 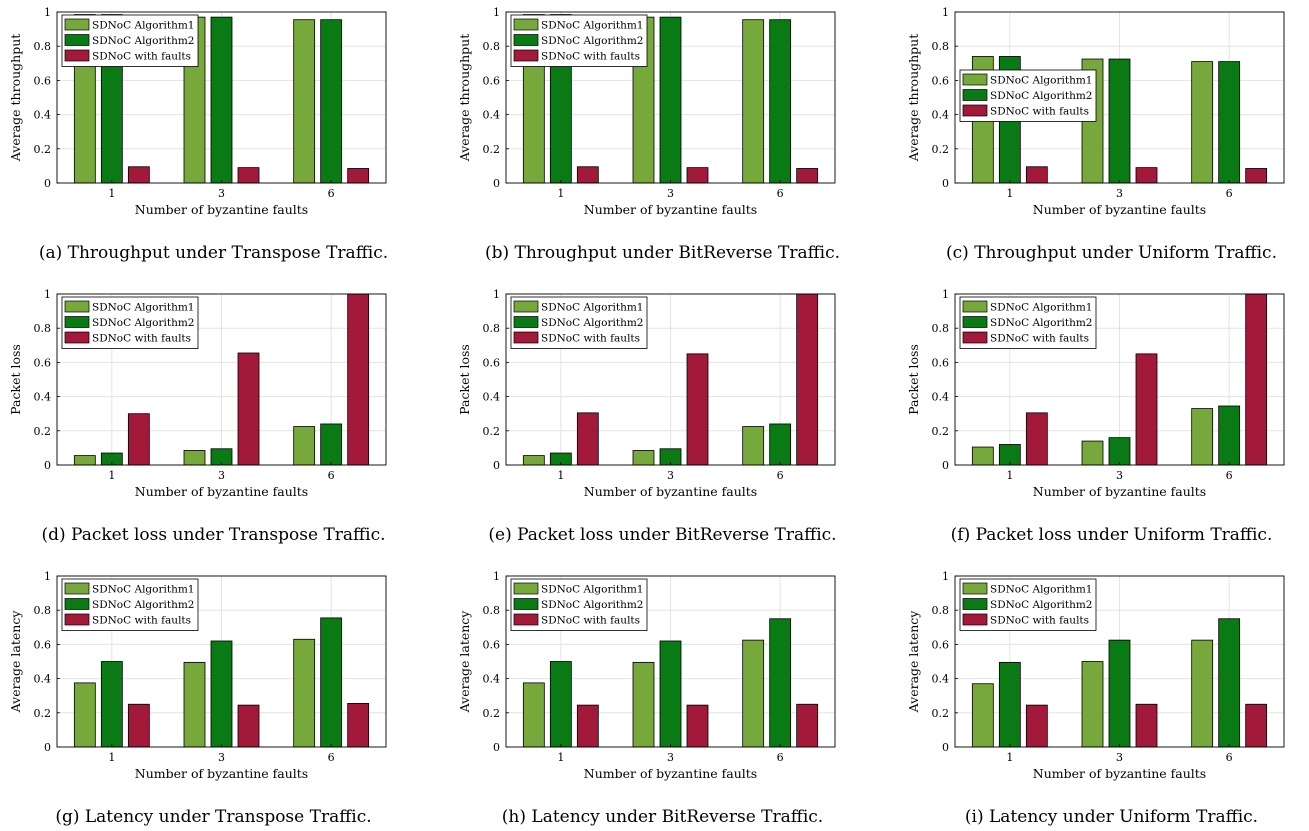 I want to click on caption: (c) Throughput under Uniform Traffic., so click(x=1111, y=253).